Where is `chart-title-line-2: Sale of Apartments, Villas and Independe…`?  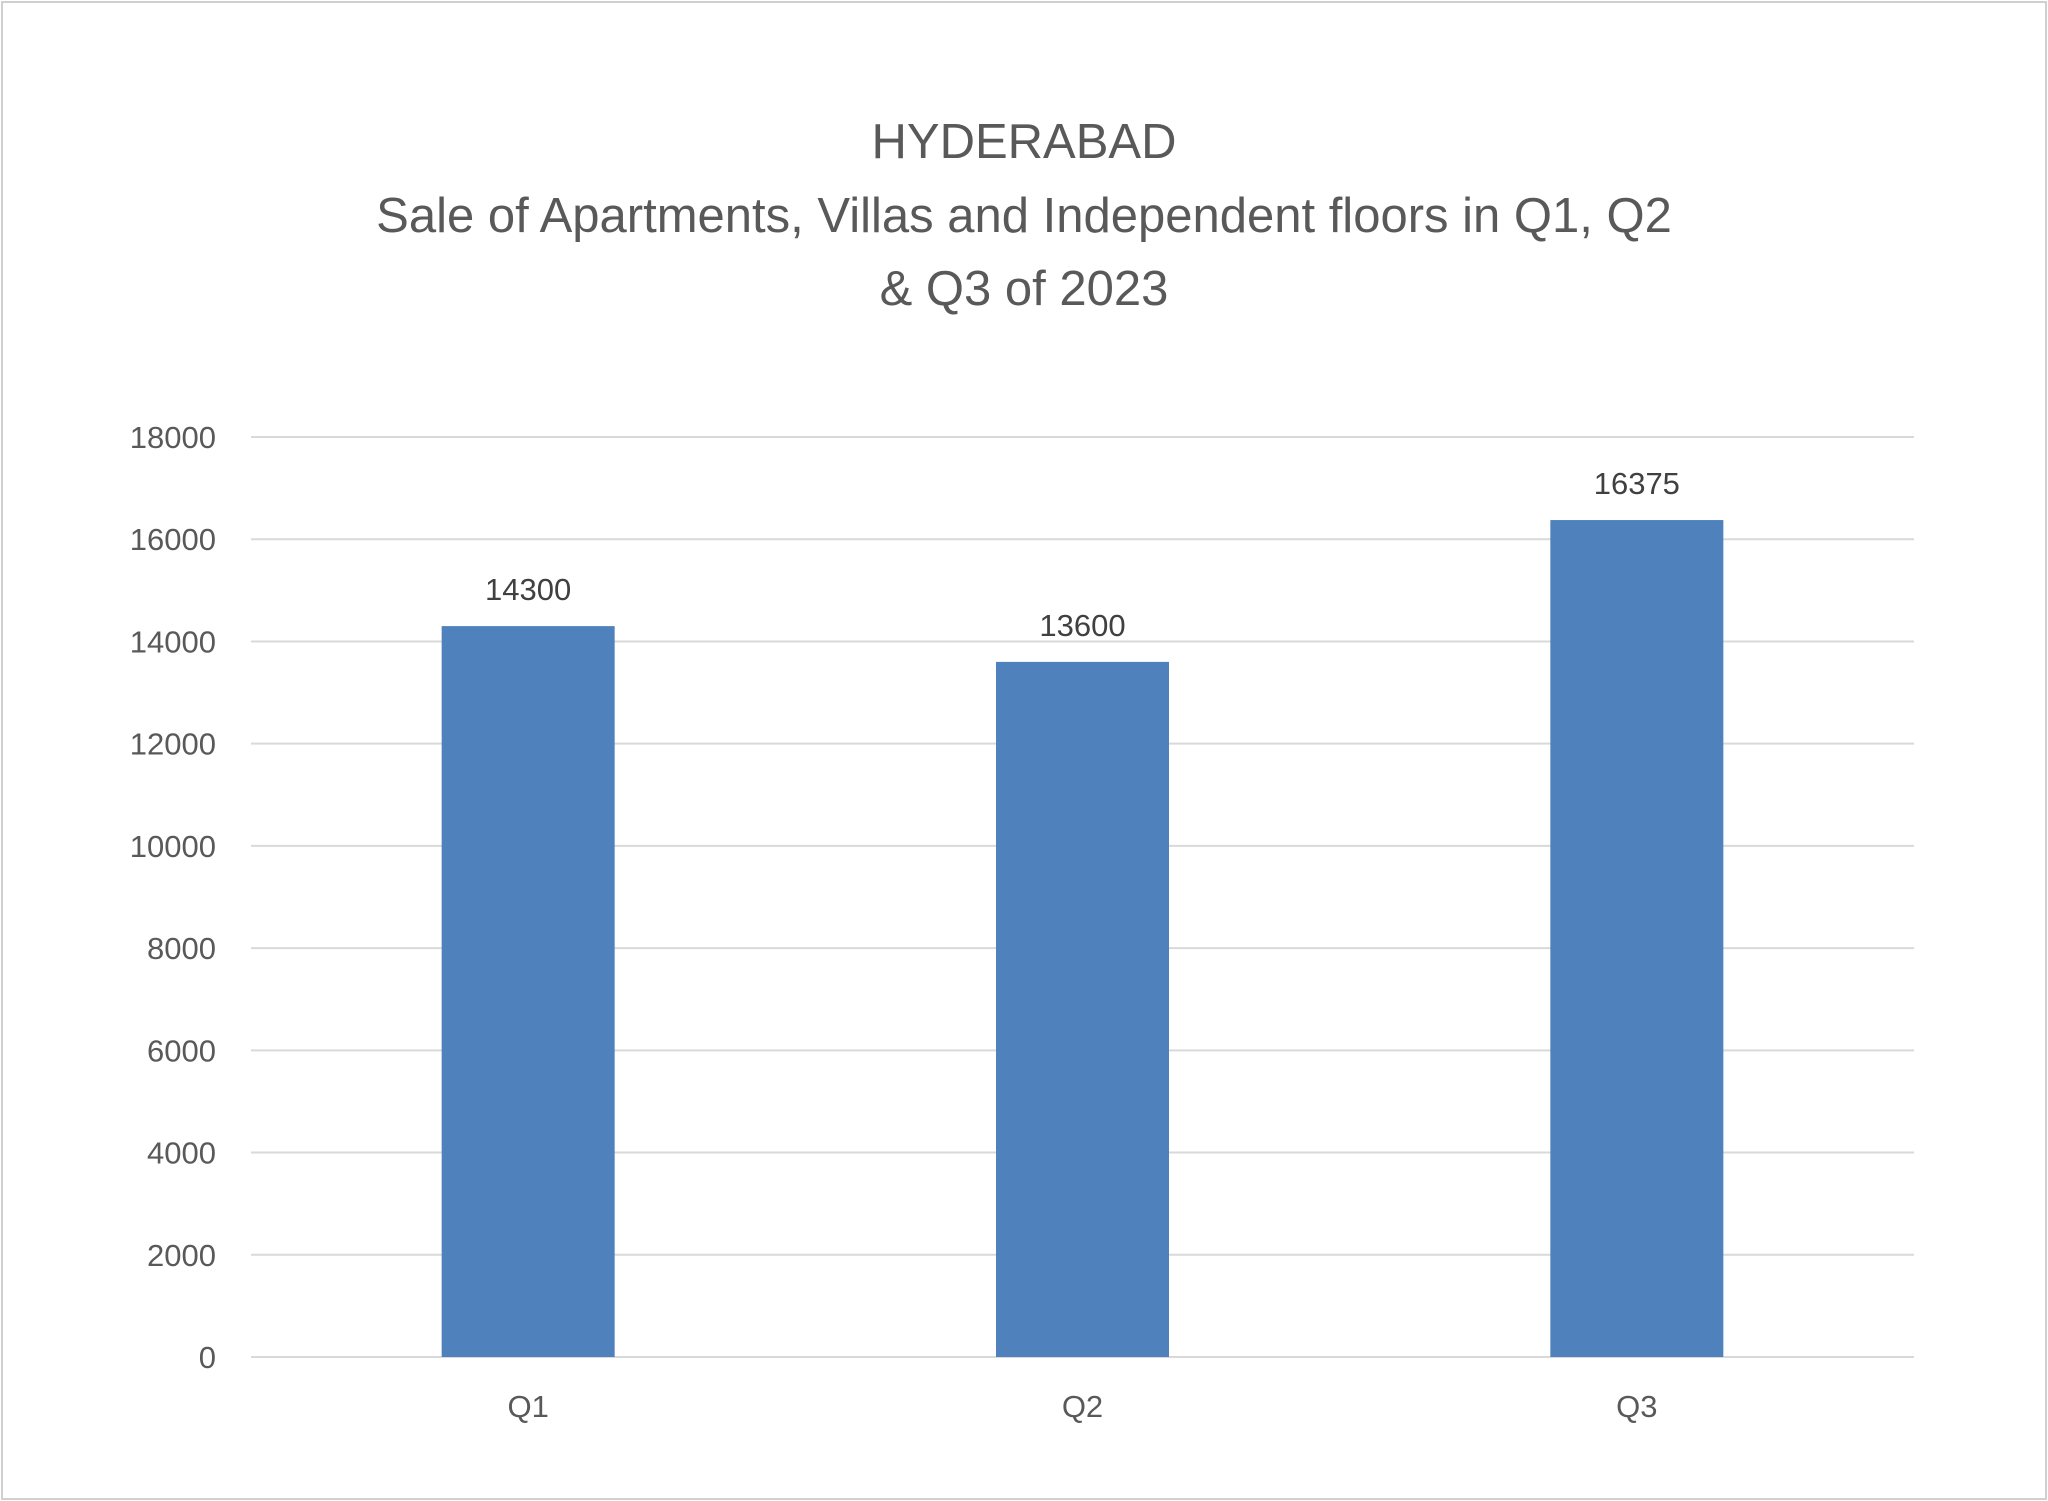
chart-title-line-2: Sale of Apartments, Villas and Independe… is located at coordinates (1024, 216).